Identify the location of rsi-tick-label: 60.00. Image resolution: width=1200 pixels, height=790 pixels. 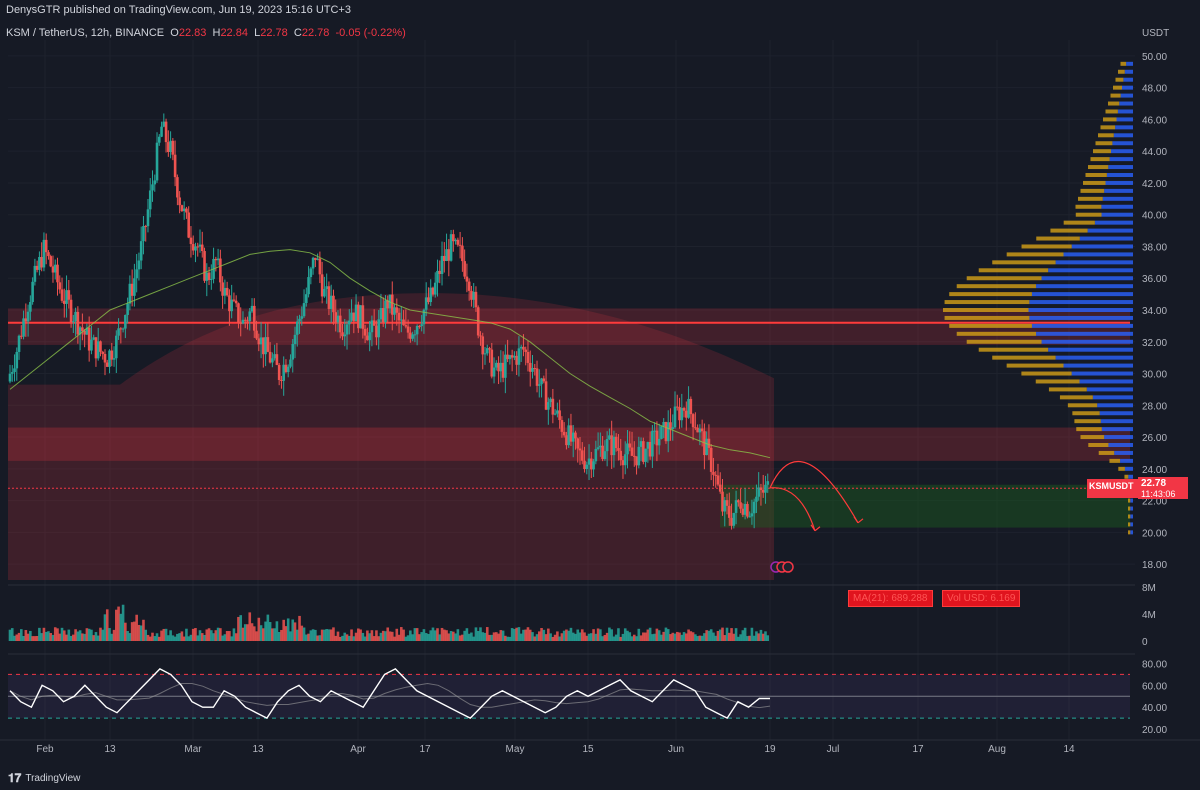
(1154, 686).